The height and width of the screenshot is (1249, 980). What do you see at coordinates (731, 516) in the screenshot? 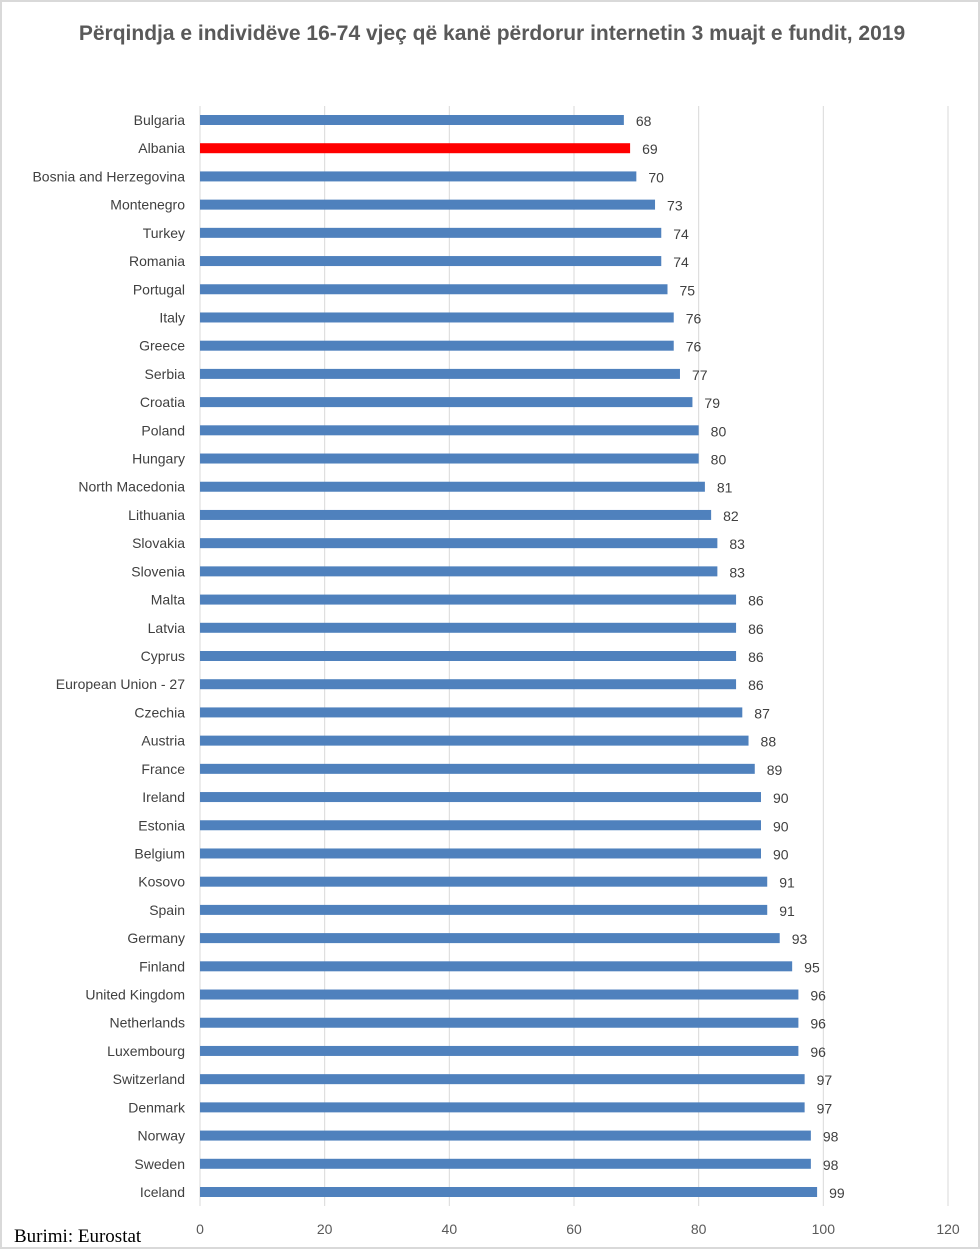
I see `data-label: 82` at bounding box center [731, 516].